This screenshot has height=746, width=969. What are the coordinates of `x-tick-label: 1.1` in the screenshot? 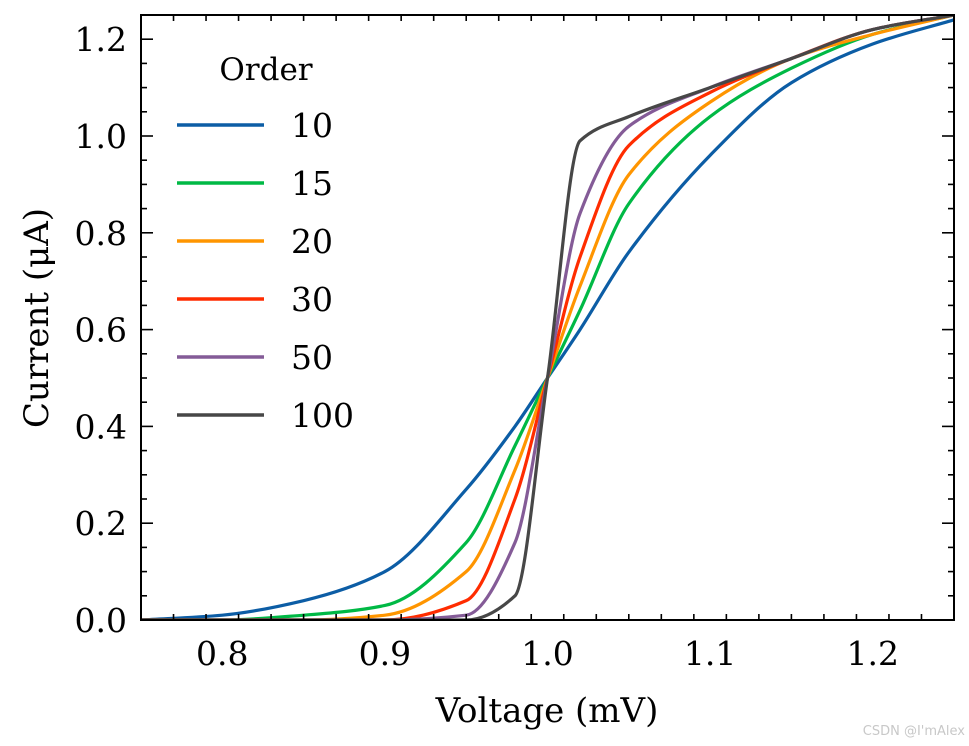 It's located at (710, 653).